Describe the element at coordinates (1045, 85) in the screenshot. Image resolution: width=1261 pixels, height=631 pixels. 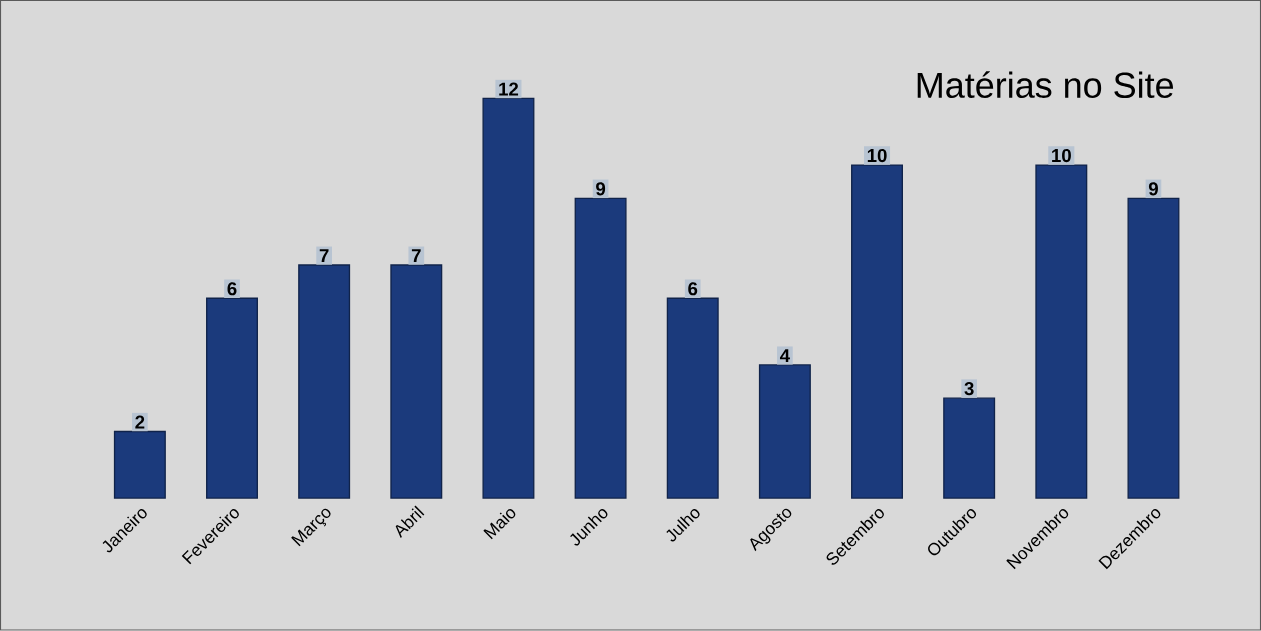
I see `chart-title: Matérias no Site` at that location.